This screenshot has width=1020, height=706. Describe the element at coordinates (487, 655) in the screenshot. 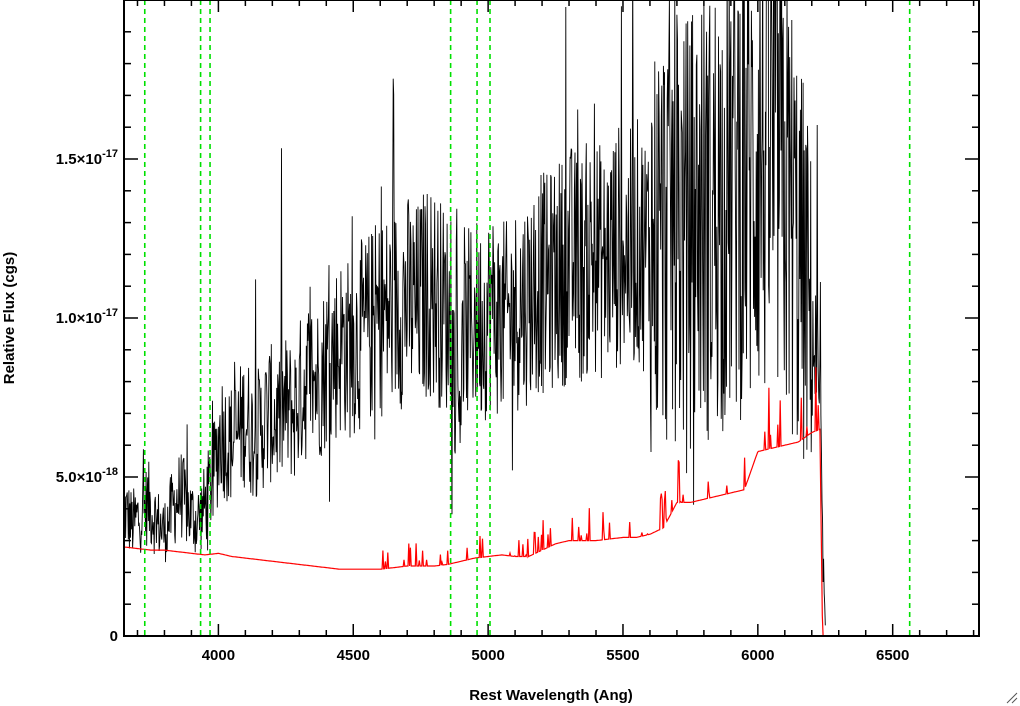

I see `x-tick-label: 5000` at that location.